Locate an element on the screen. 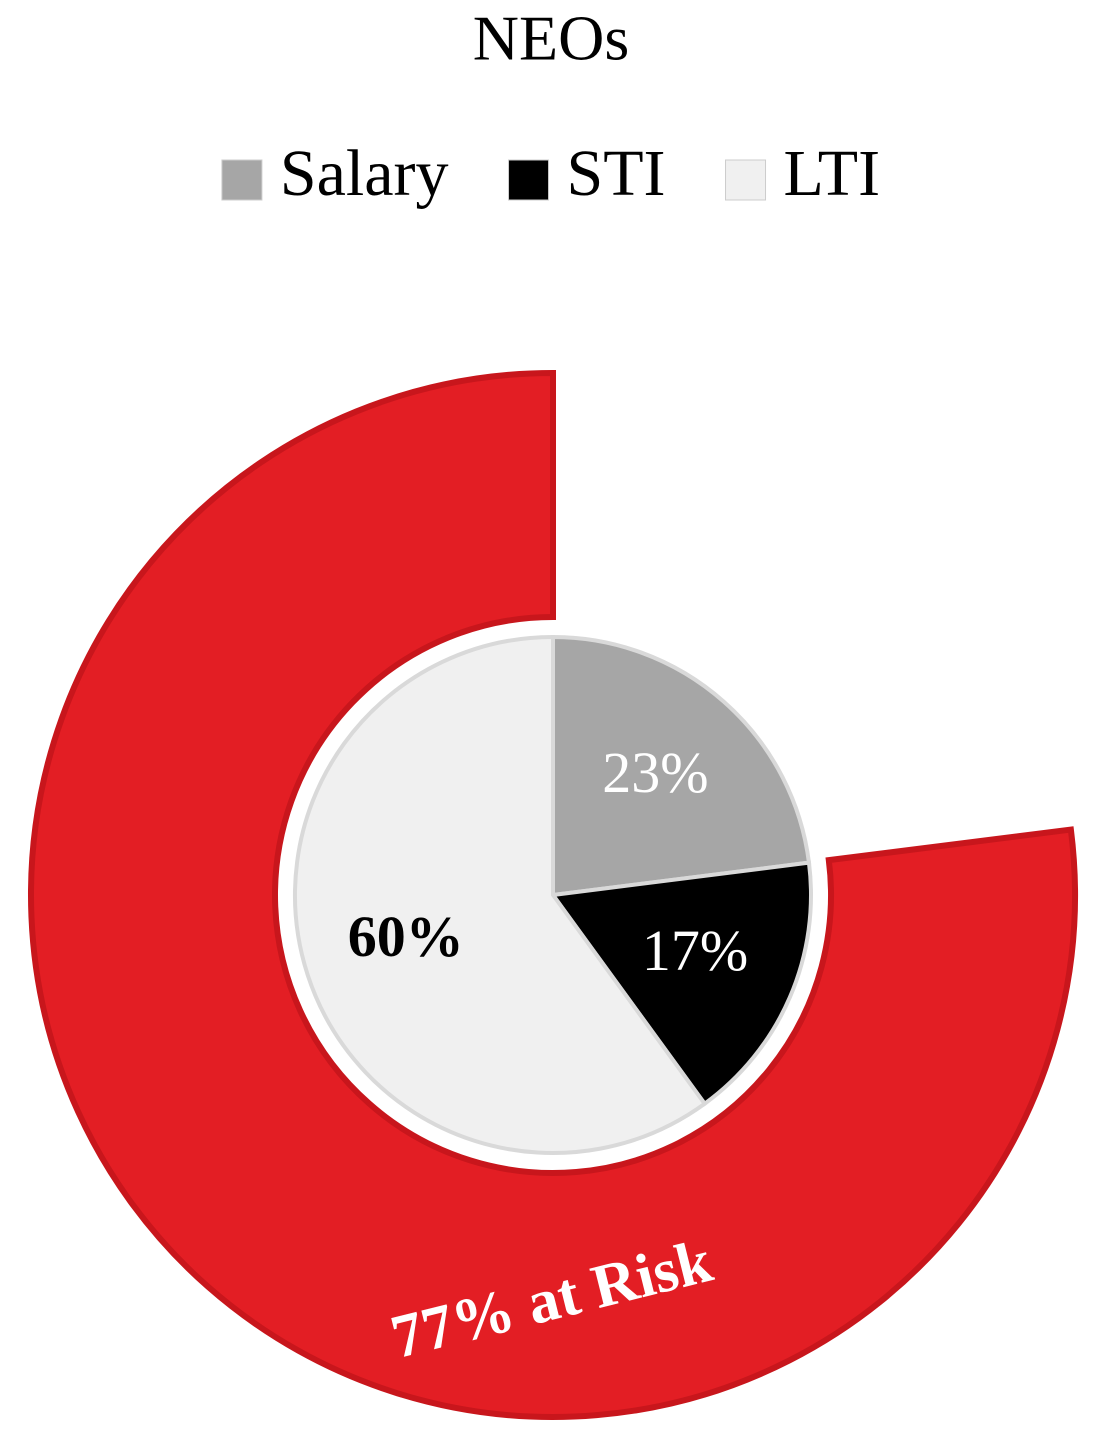  legend: Salary STI LTI is located at coordinates (551, 173).